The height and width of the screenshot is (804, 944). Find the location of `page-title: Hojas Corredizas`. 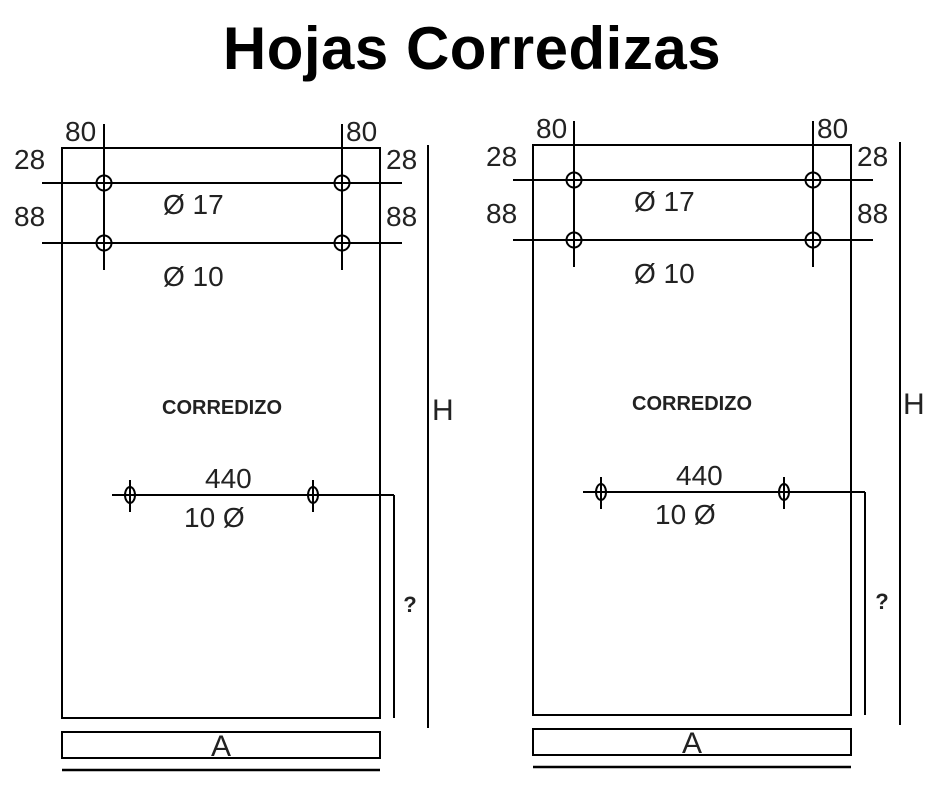

page-title: Hojas Corredizas is located at coordinates (472, 48).